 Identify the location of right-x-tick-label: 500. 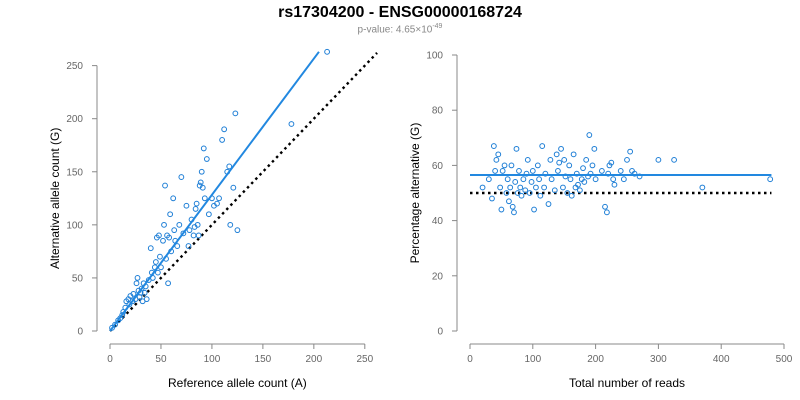
(784, 359).